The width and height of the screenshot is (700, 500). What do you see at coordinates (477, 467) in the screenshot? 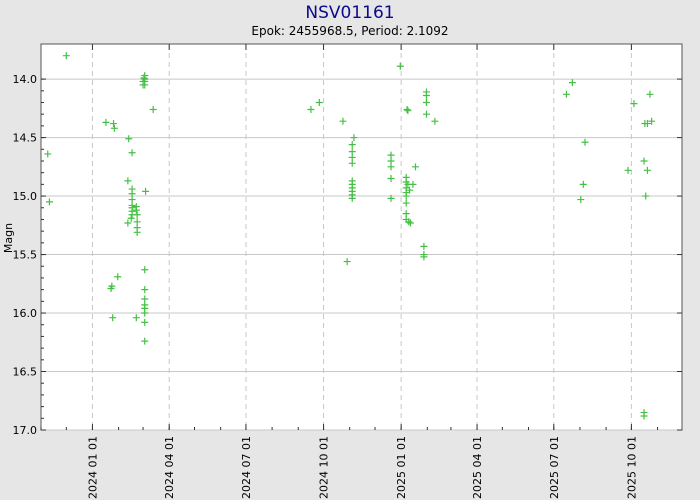
I see `x-tick-label: 2025 04 01` at bounding box center [477, 467].